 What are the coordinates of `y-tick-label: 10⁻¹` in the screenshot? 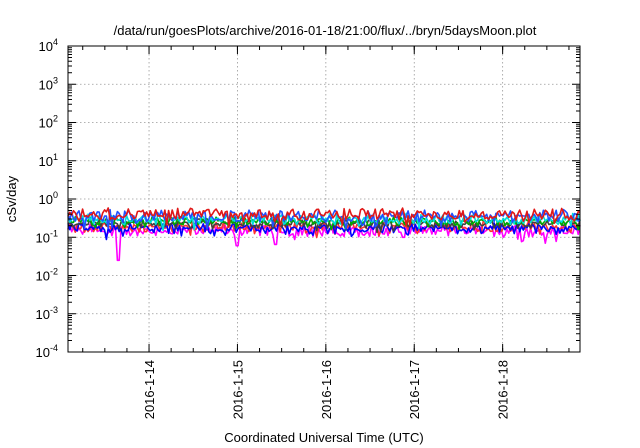 It's located at (47, 236).